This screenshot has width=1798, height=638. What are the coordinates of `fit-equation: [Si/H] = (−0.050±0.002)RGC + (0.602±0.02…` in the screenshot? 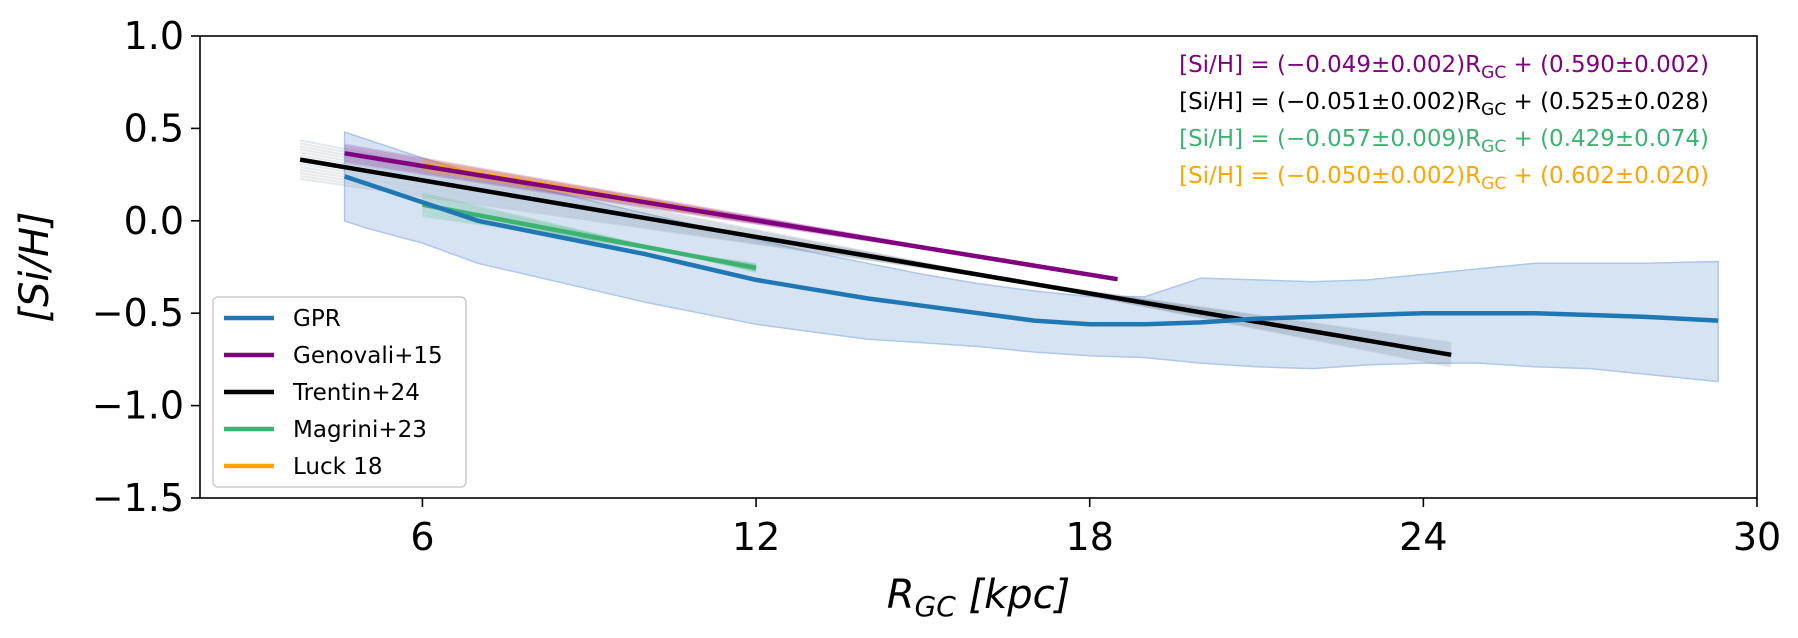 It's located at (1444, 178).